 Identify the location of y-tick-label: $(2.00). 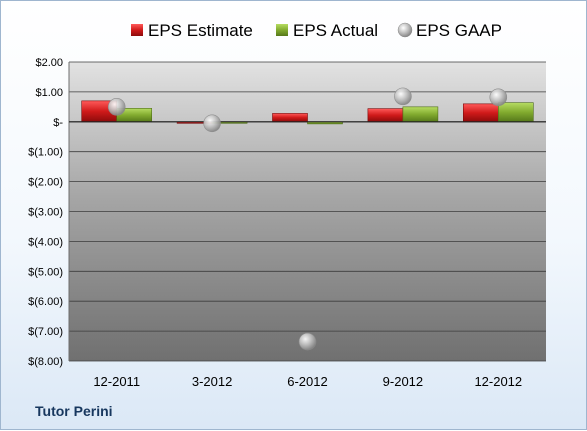
(45, 183).